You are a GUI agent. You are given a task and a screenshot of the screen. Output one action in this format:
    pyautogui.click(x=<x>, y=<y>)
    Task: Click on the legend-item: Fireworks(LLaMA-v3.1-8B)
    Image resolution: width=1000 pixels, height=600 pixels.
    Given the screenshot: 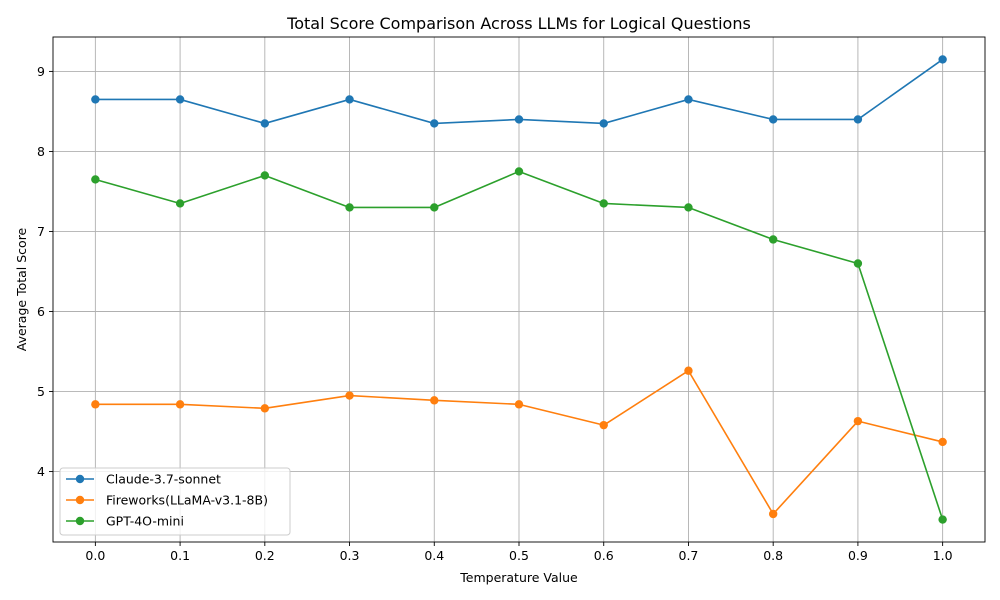 What is the action you would take?
    pyautogui.click(x=167, y=500)
    